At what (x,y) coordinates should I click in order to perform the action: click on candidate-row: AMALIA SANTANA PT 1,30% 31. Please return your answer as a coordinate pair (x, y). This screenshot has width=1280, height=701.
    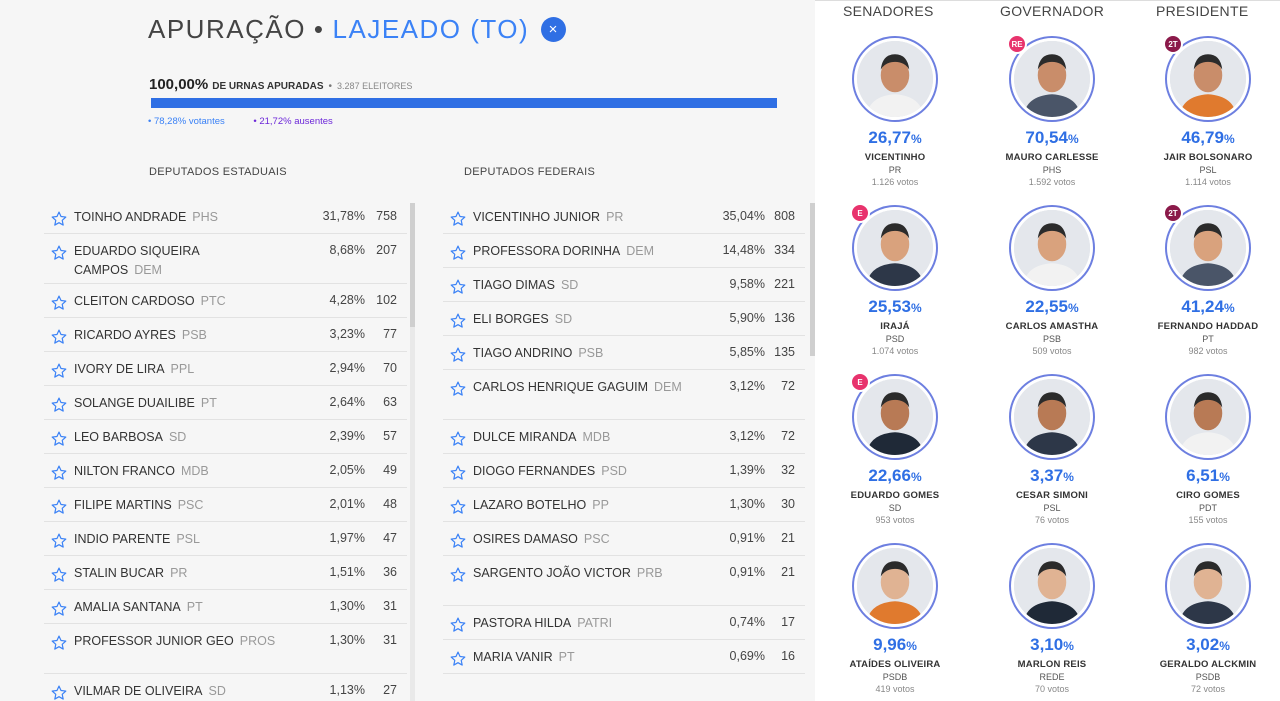
    Looking at the image, I should click on (225, 607).